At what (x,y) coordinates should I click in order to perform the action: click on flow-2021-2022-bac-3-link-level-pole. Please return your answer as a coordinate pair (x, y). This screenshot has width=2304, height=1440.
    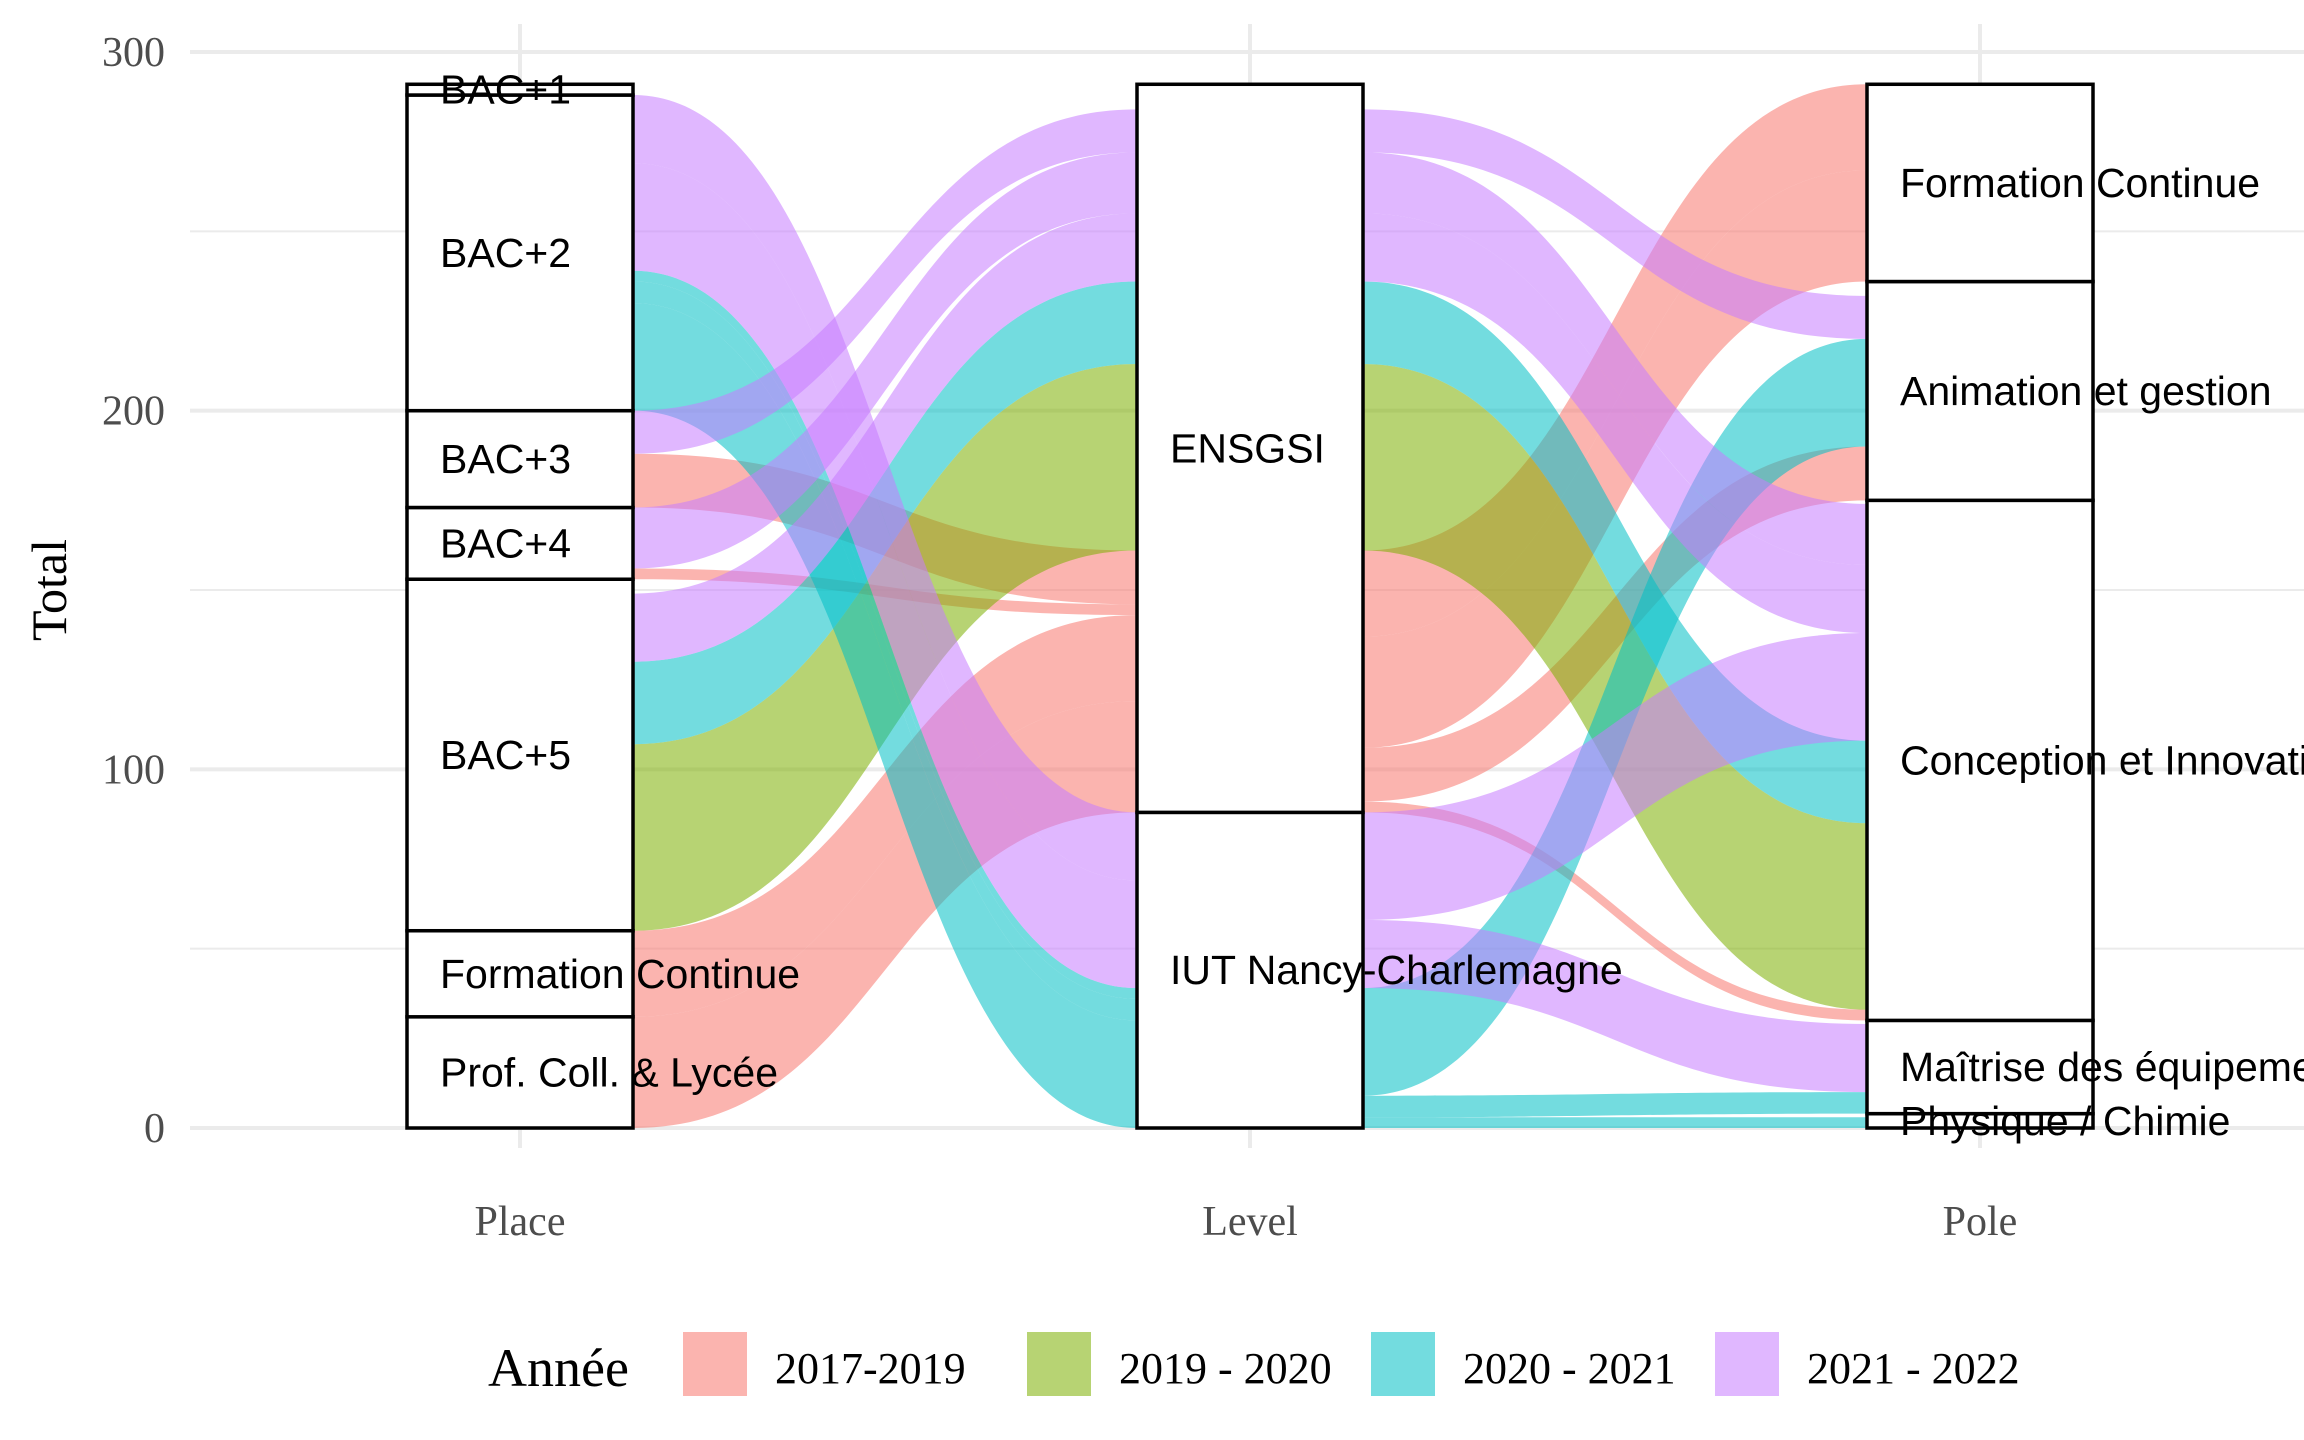
    Looking at the image, I should click on (1615, 224).